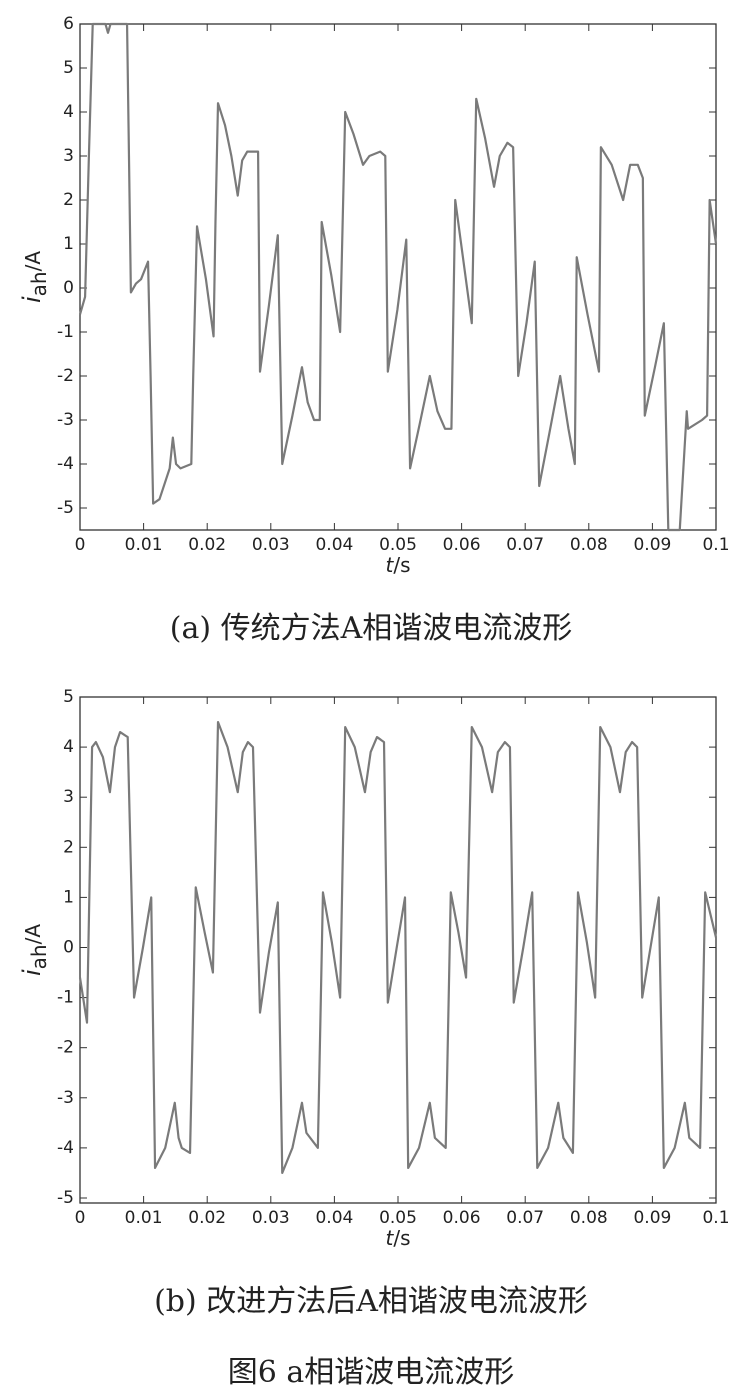 The image size is (743, 1400). What do you see at coordinates (371, 1301) in the screenshot?
I see `chart-caption: (b) 改进方法后A相谐波电流波形` at bounding box center [371, 1301].